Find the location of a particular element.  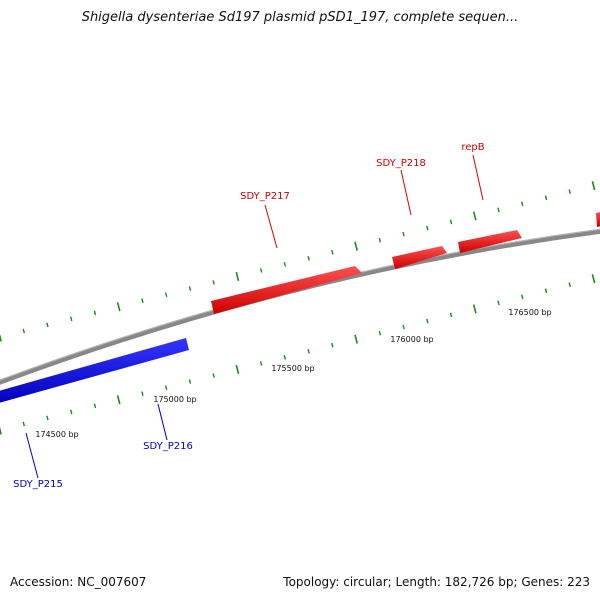

ruler-label-176000: 176000 bp is located at coordinates (411, 339).